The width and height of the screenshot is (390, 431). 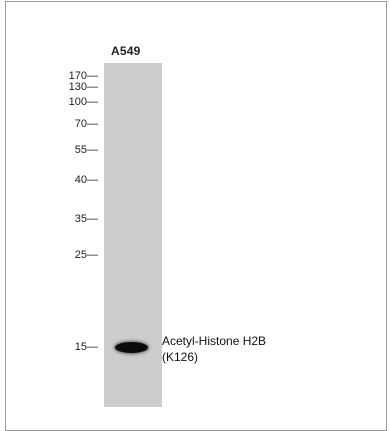 What do you see at coordinates (126, 51) in the screenshot?
I see `lane-label-a549: A549` at bounding box center [126, 51].